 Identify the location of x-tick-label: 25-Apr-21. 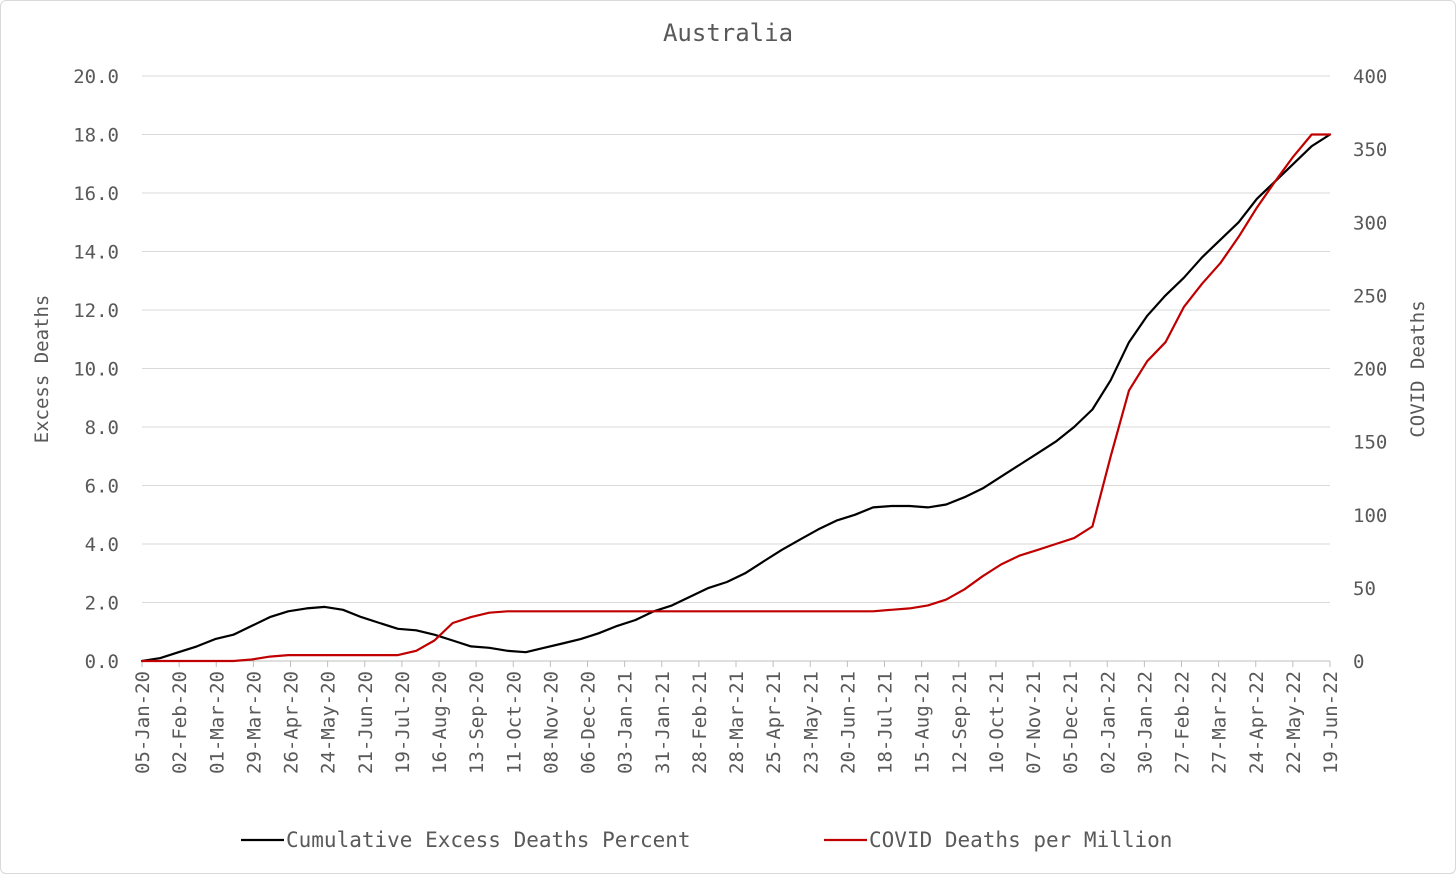
(774, 722).